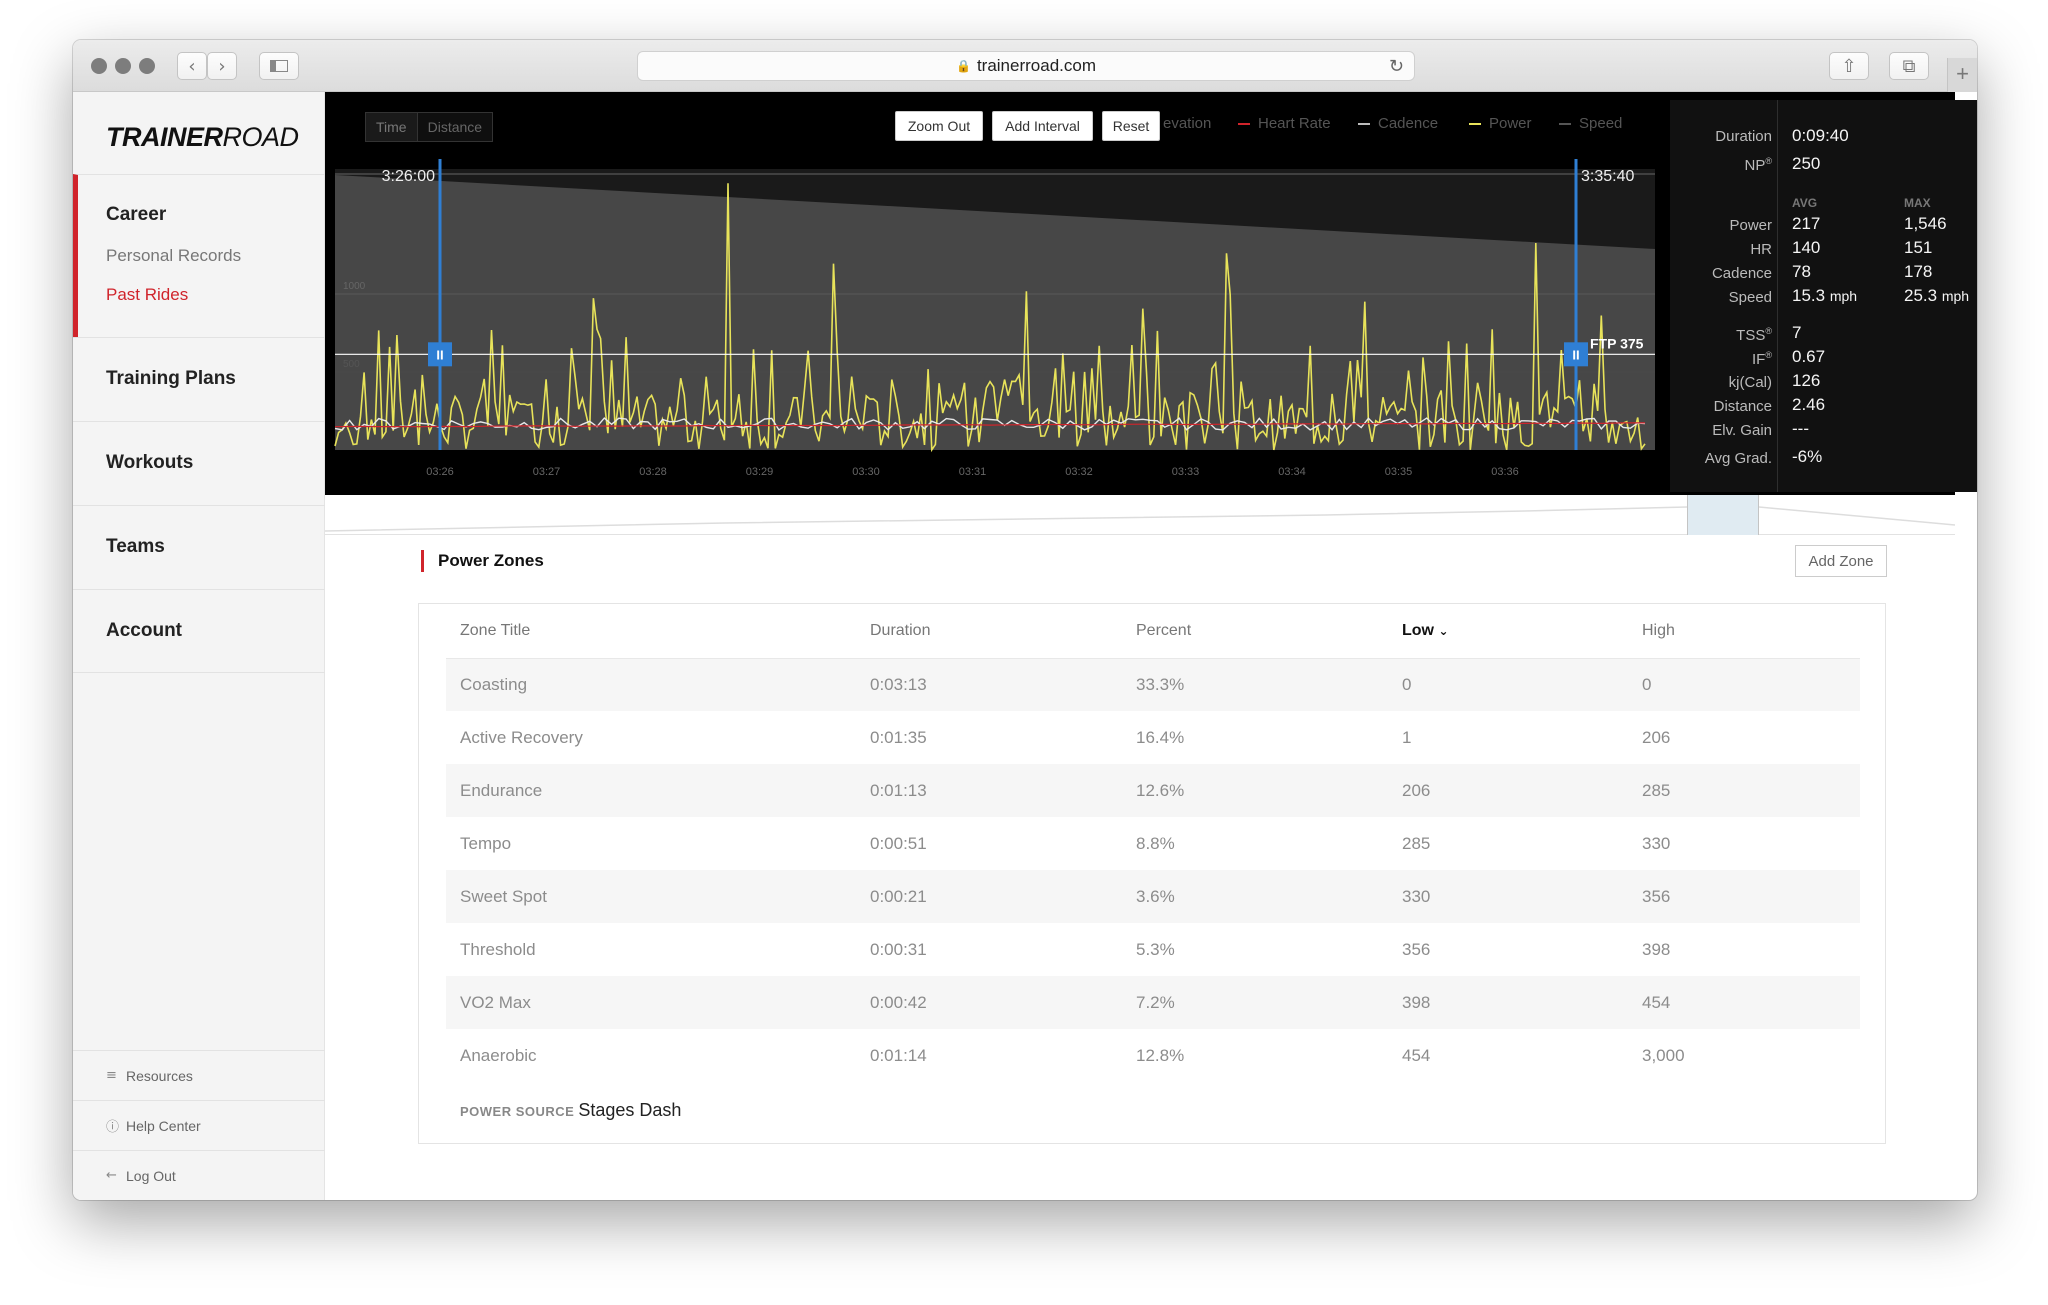  Describe the element at coordinates (147, 66) in the screenshot. I see `zoom-window-button` at that location.